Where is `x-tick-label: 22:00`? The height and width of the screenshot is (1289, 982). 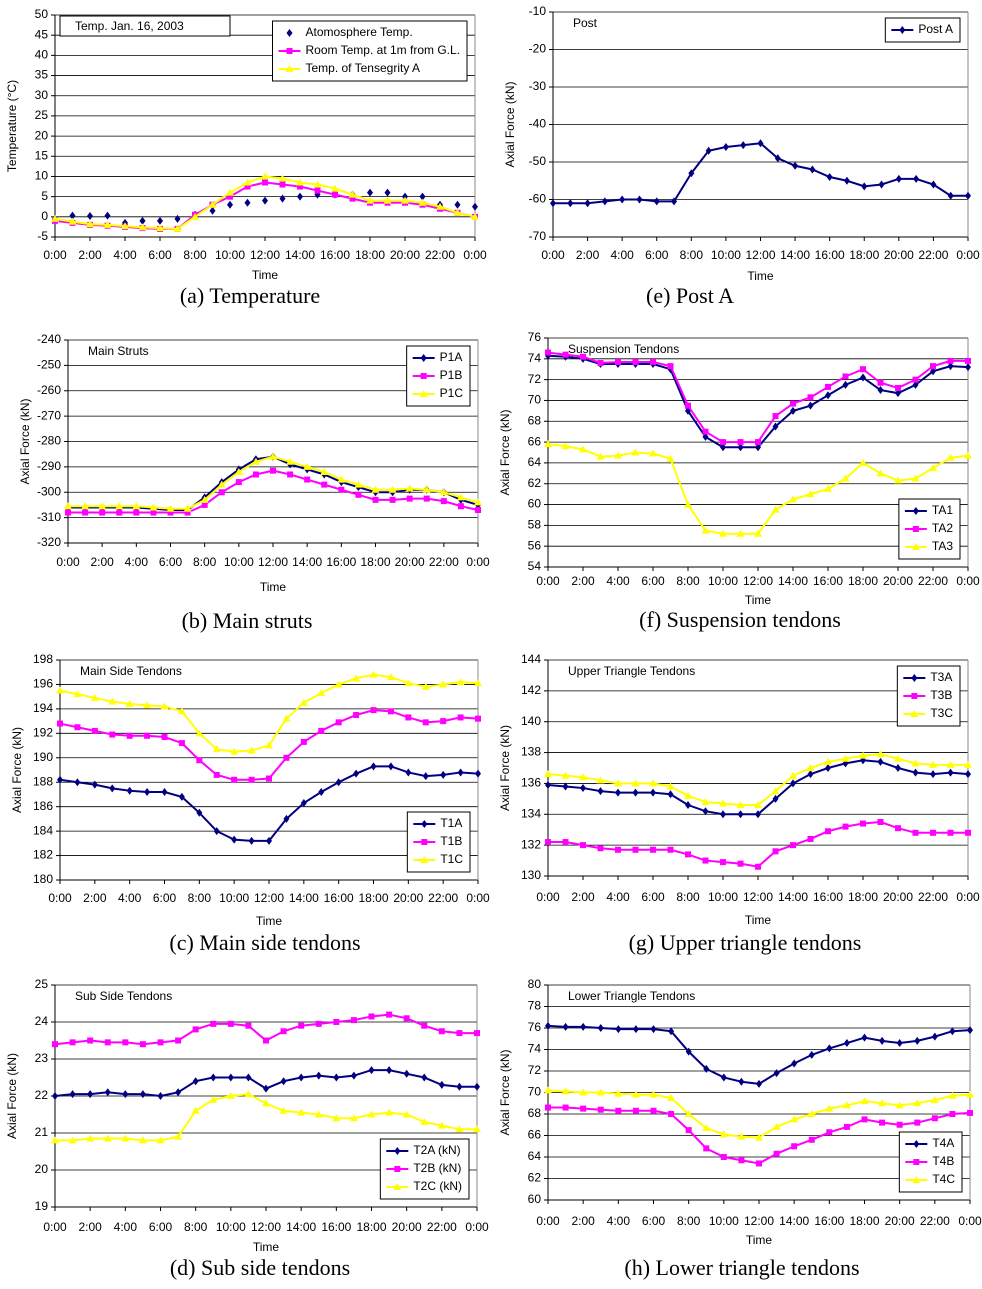 x-tick-label: 22:00 is located at coordinates (933, 897).